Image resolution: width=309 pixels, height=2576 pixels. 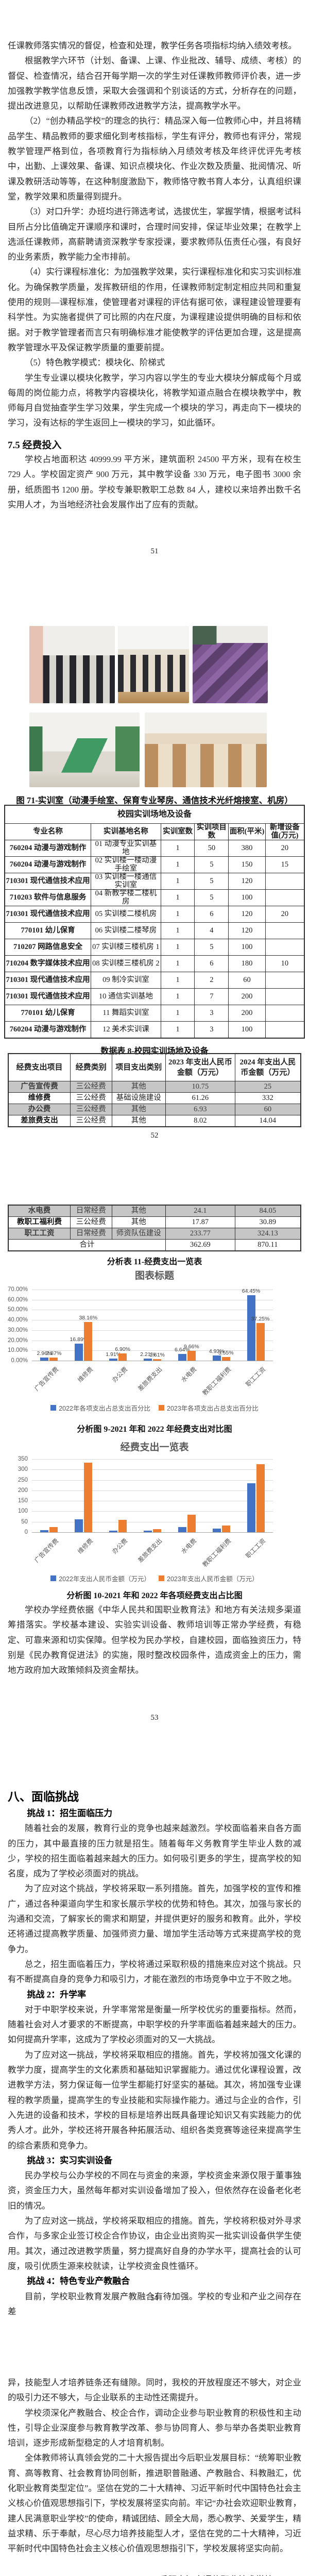 What do you see at coordinates (17, 1310) in the screenshot?
I see `y-tick-label: 50.00%` at bounding box center [17, 1310].